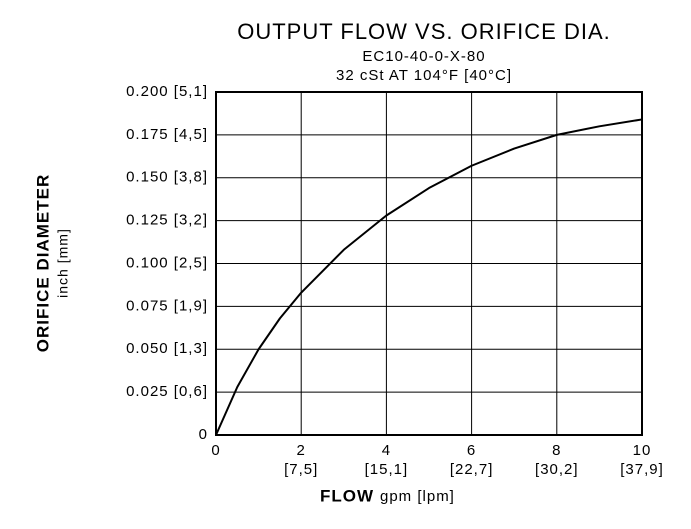 This screenshot has height=529, width=691. I want to click on chart-title: OUTPUT FLOW VS. ORIFICE DIA., so click(424, 31).